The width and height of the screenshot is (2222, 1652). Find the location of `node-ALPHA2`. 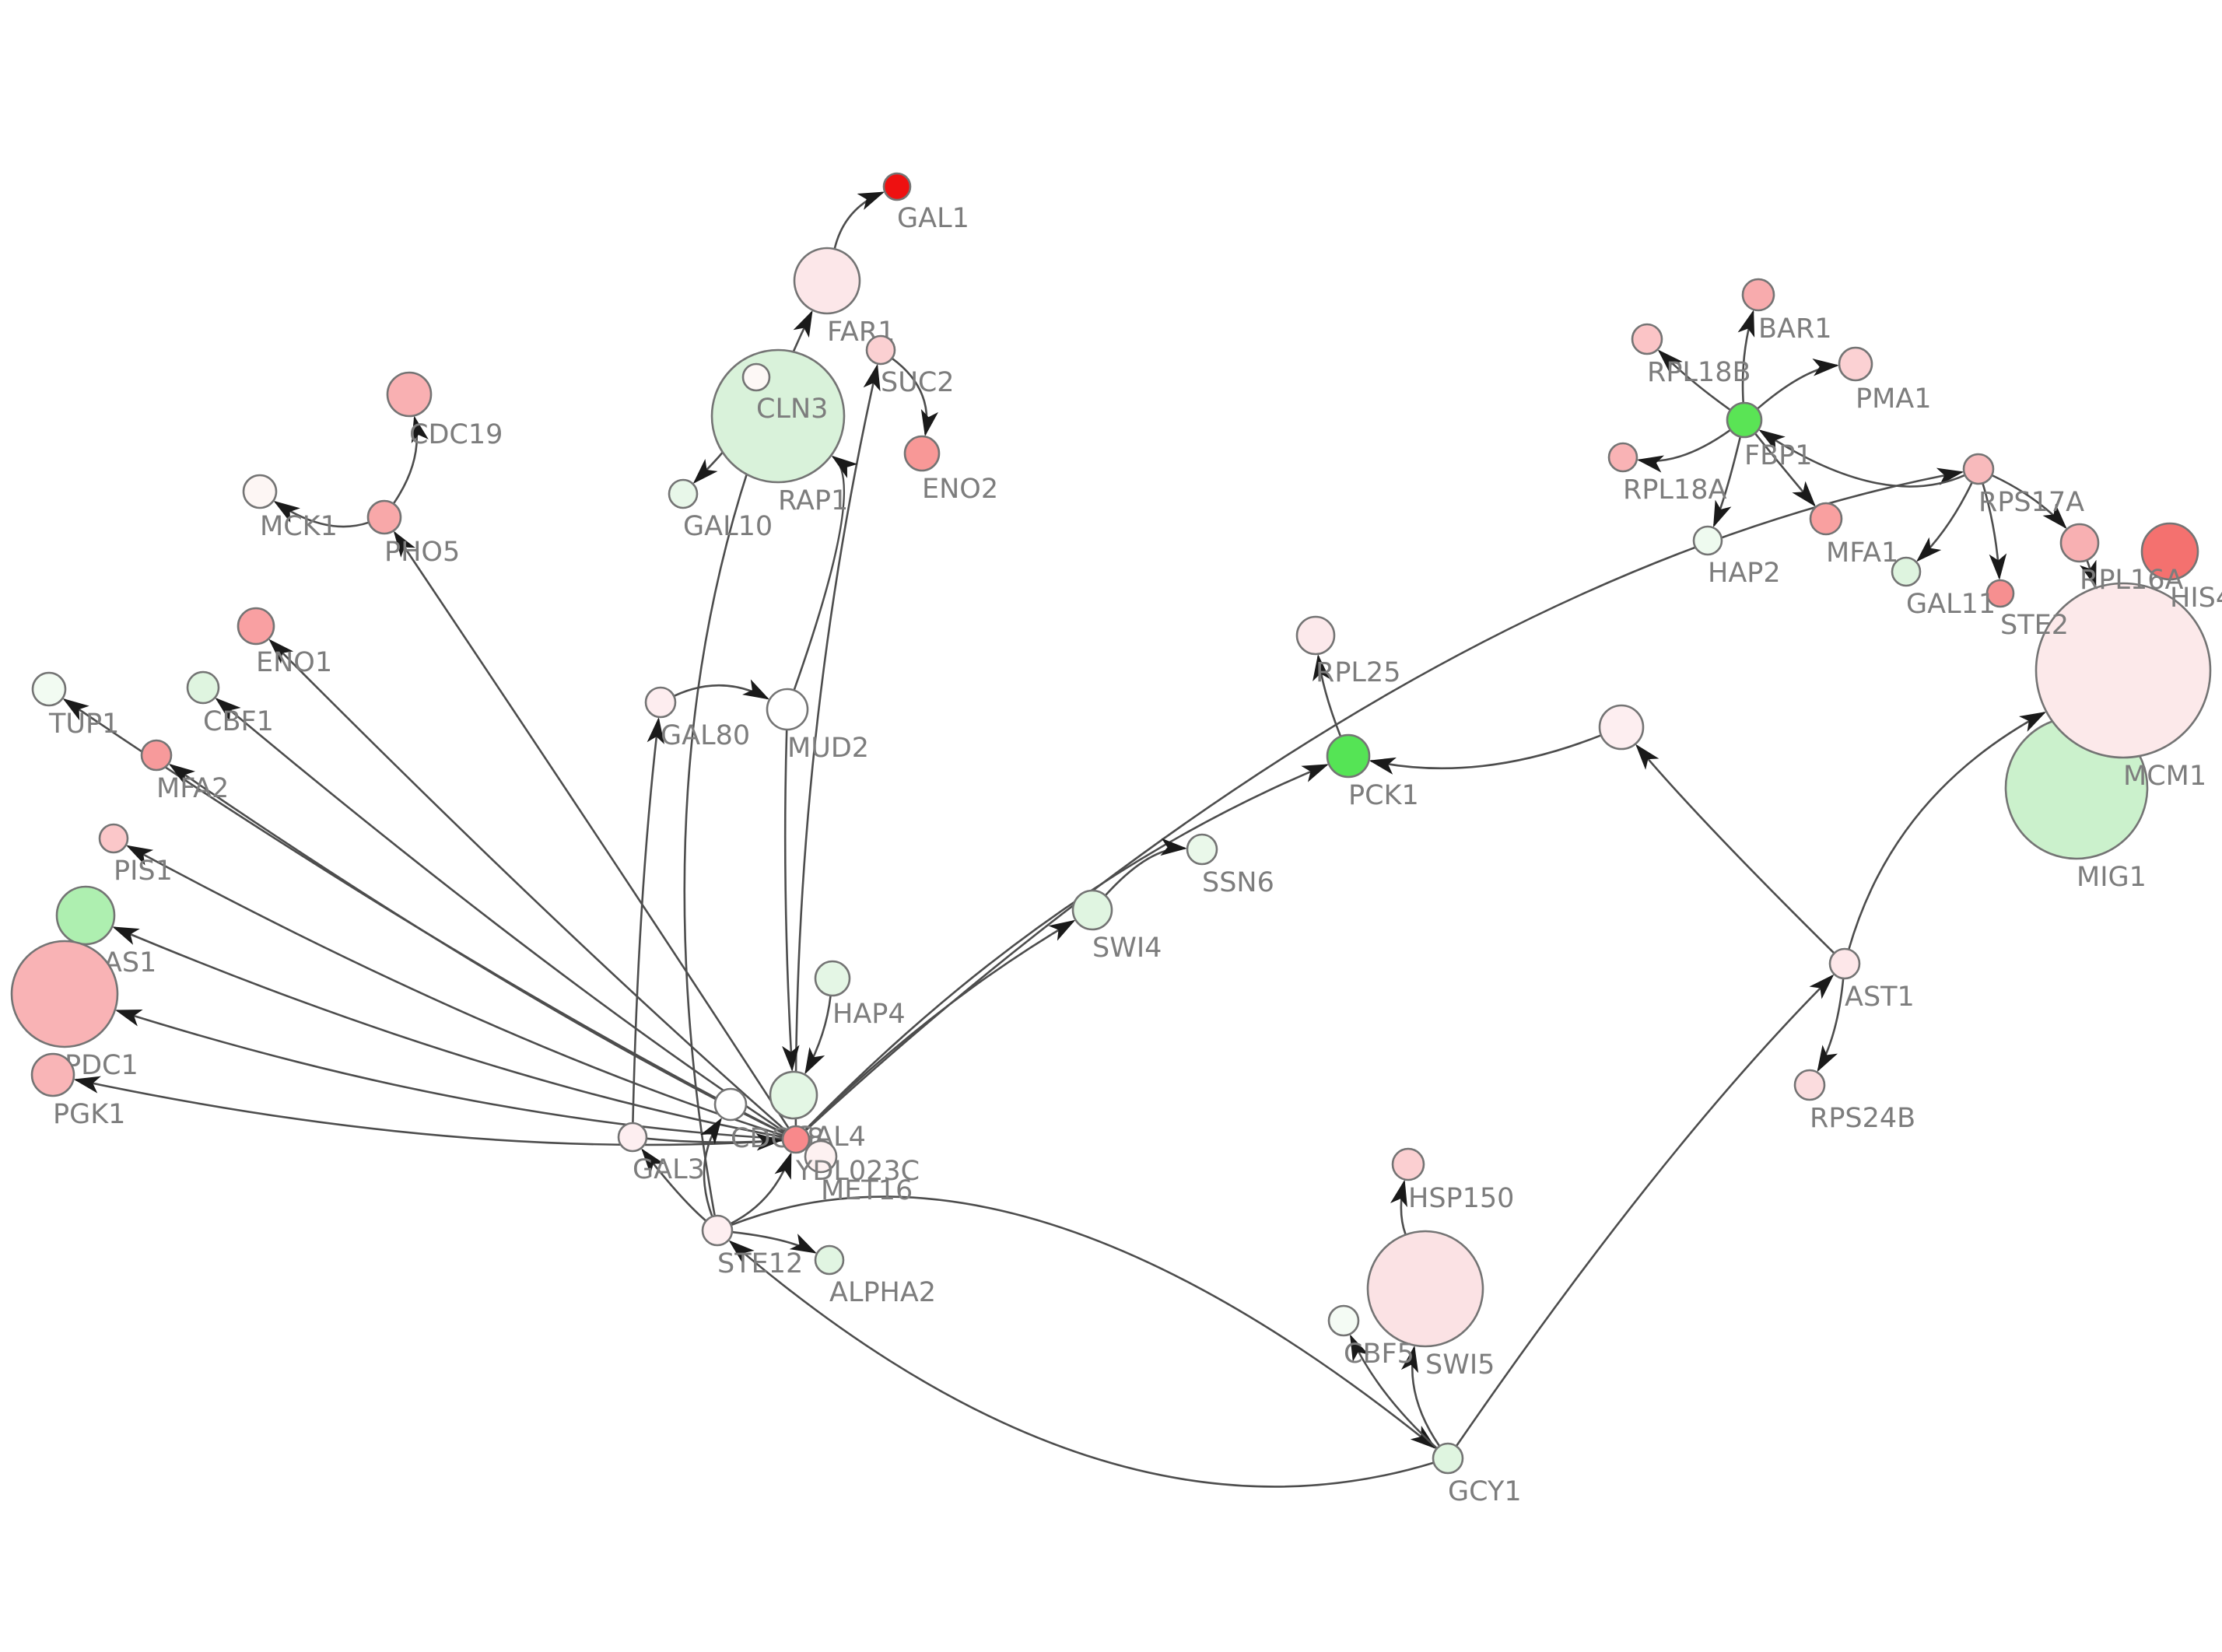

node-ALPHA2 is located at coordinates (829, 1260).